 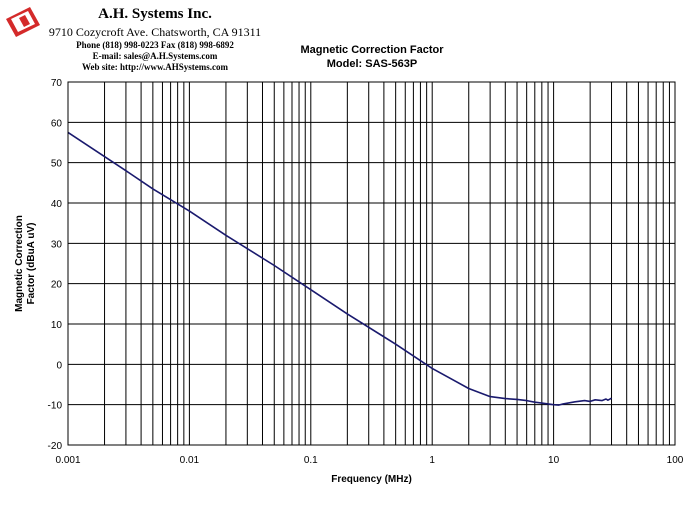 What do you see at coordinates (57, 285) in the screenshot?
I see `y-tick-label: 20` at bounding box center [57, 285].